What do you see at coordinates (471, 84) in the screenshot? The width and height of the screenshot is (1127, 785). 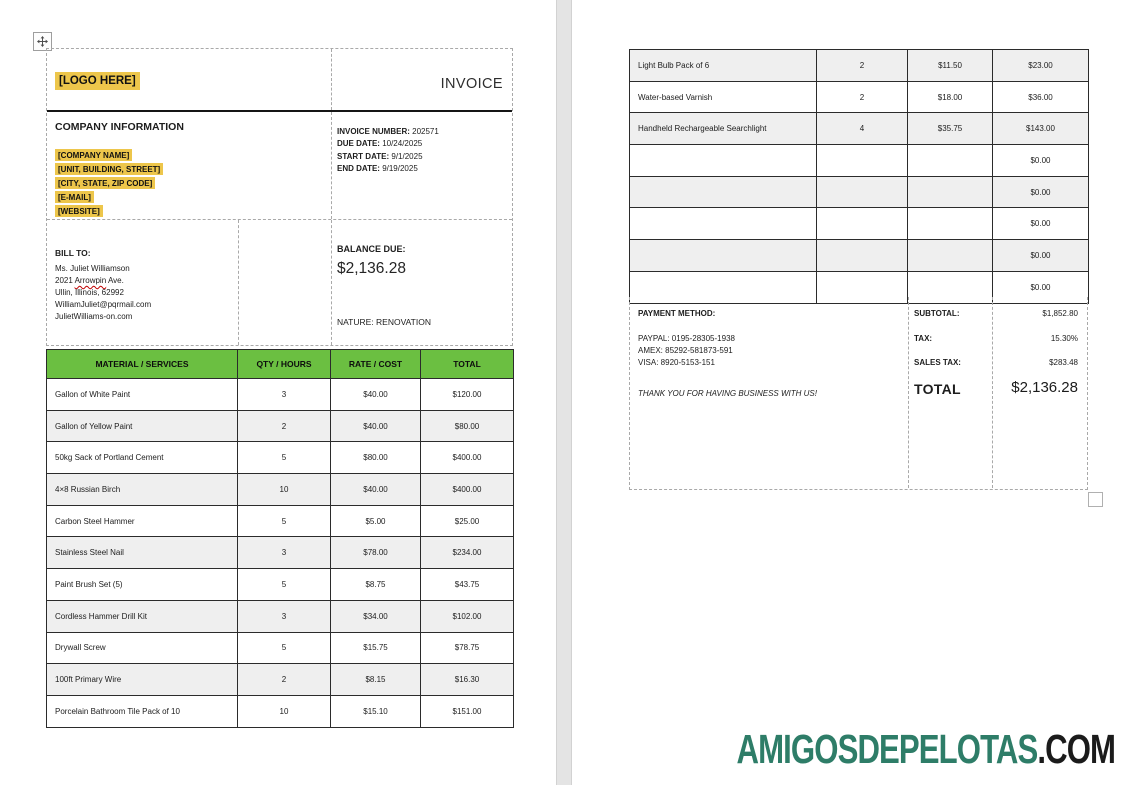 I see `document-title: INVOICE` at bounding box center [471, 84].